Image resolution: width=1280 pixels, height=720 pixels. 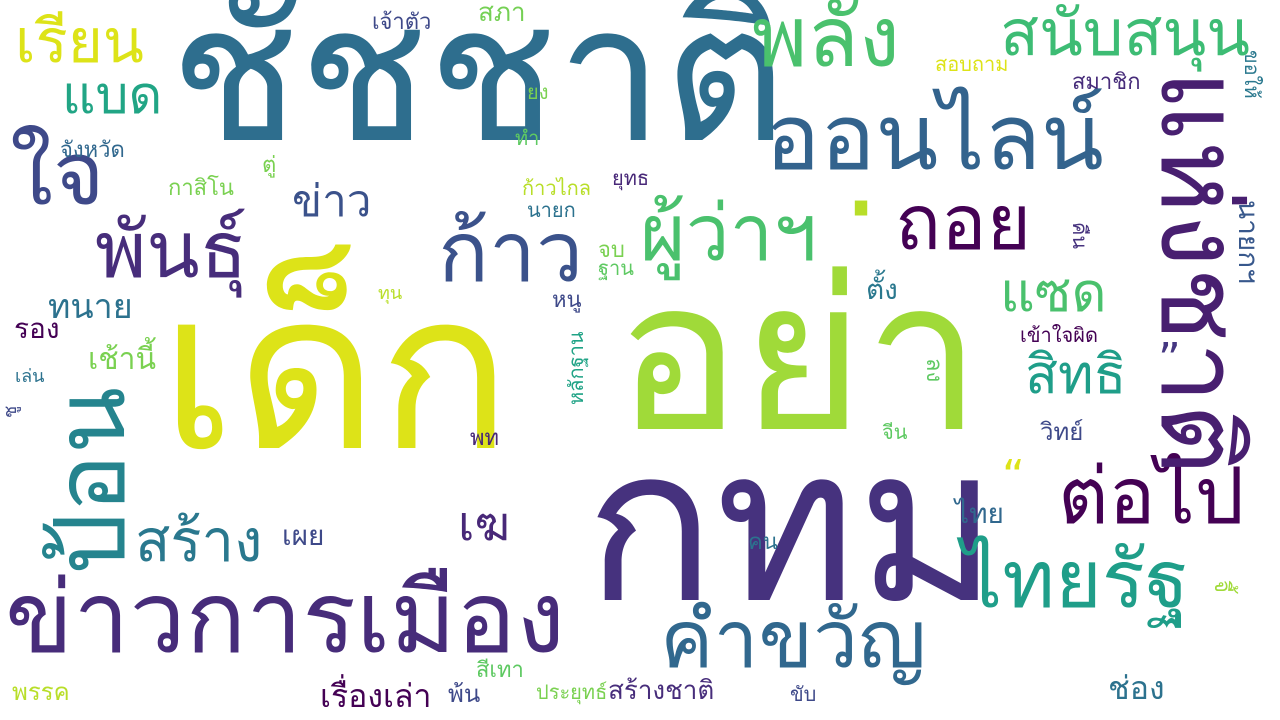 What do you see at coordinates (826, 43) in the screenshot?
I see `word-phalang: พลัง` at bounding box center [826, 43].